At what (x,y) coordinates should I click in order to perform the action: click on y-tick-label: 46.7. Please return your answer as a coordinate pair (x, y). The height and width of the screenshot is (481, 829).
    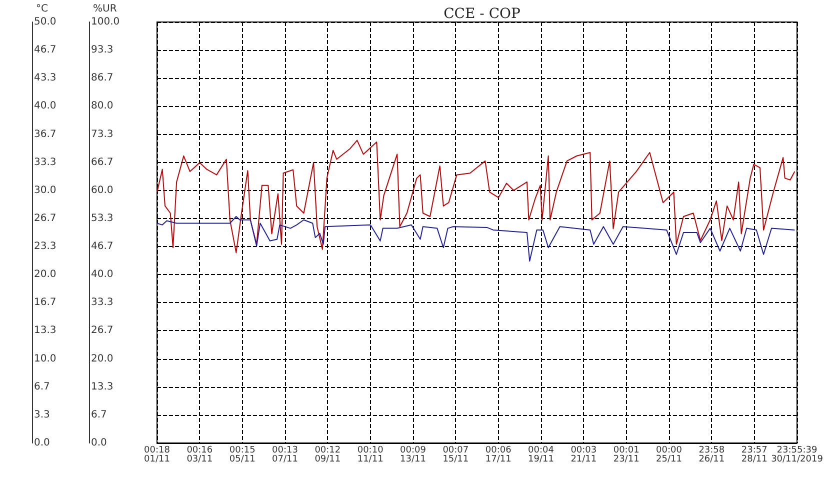
    Looking at the image, I should click on (45, 50).